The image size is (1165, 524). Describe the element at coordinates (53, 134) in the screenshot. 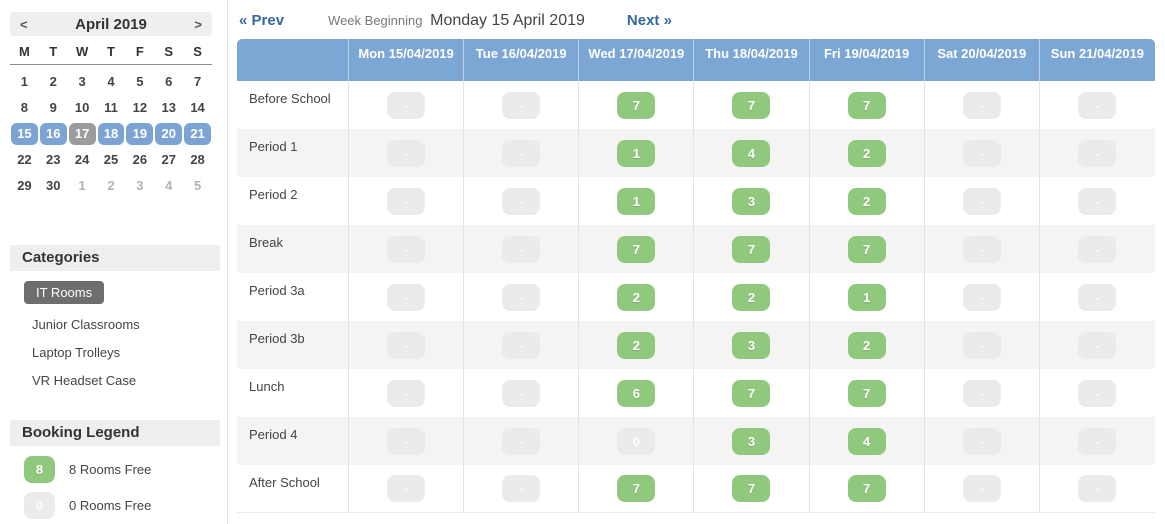

I see `calendar-day: 16` at that location.